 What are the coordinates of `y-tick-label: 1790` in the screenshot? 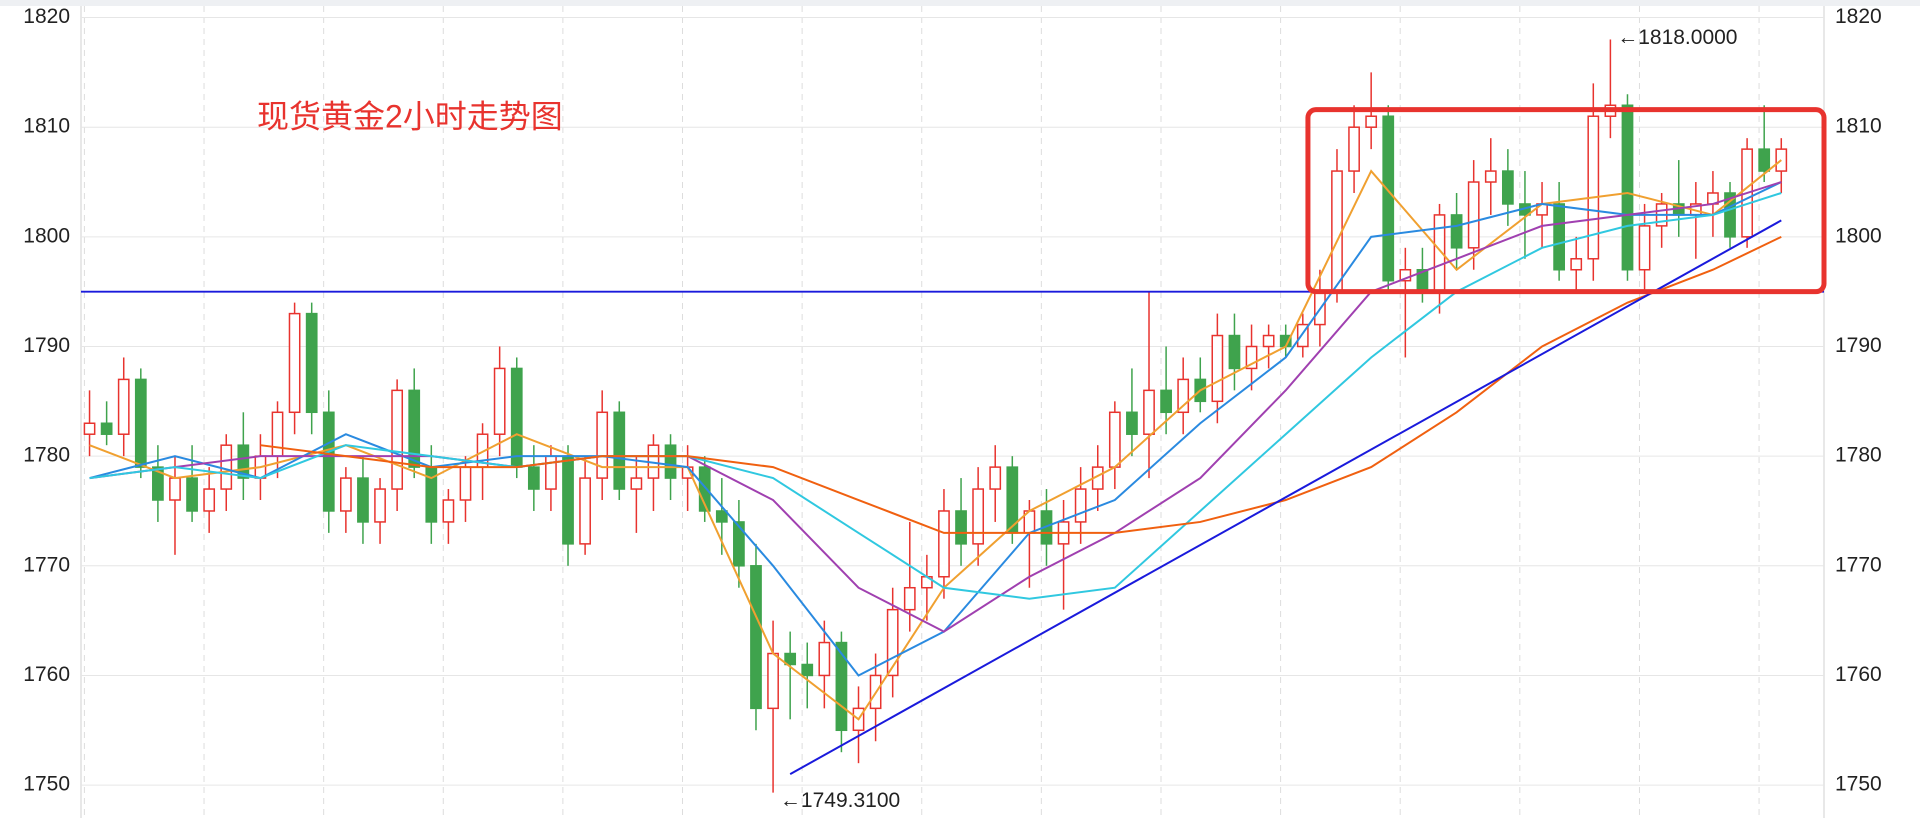 It's located at (46, 345).